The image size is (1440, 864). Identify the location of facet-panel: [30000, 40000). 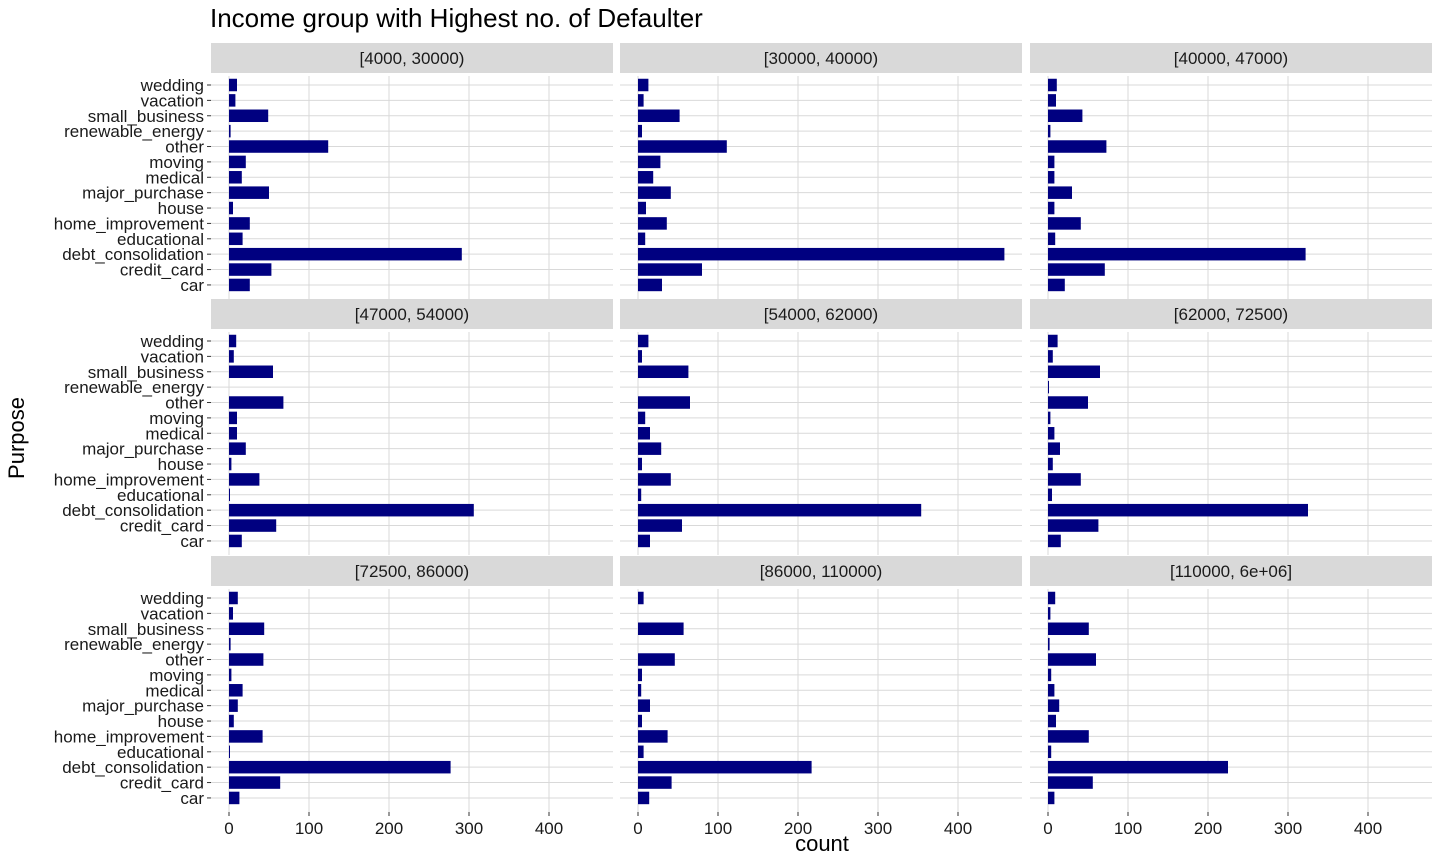
(821, 171).